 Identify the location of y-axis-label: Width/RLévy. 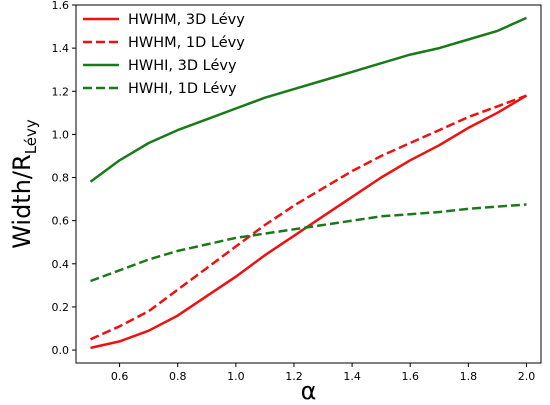
(24, 184).